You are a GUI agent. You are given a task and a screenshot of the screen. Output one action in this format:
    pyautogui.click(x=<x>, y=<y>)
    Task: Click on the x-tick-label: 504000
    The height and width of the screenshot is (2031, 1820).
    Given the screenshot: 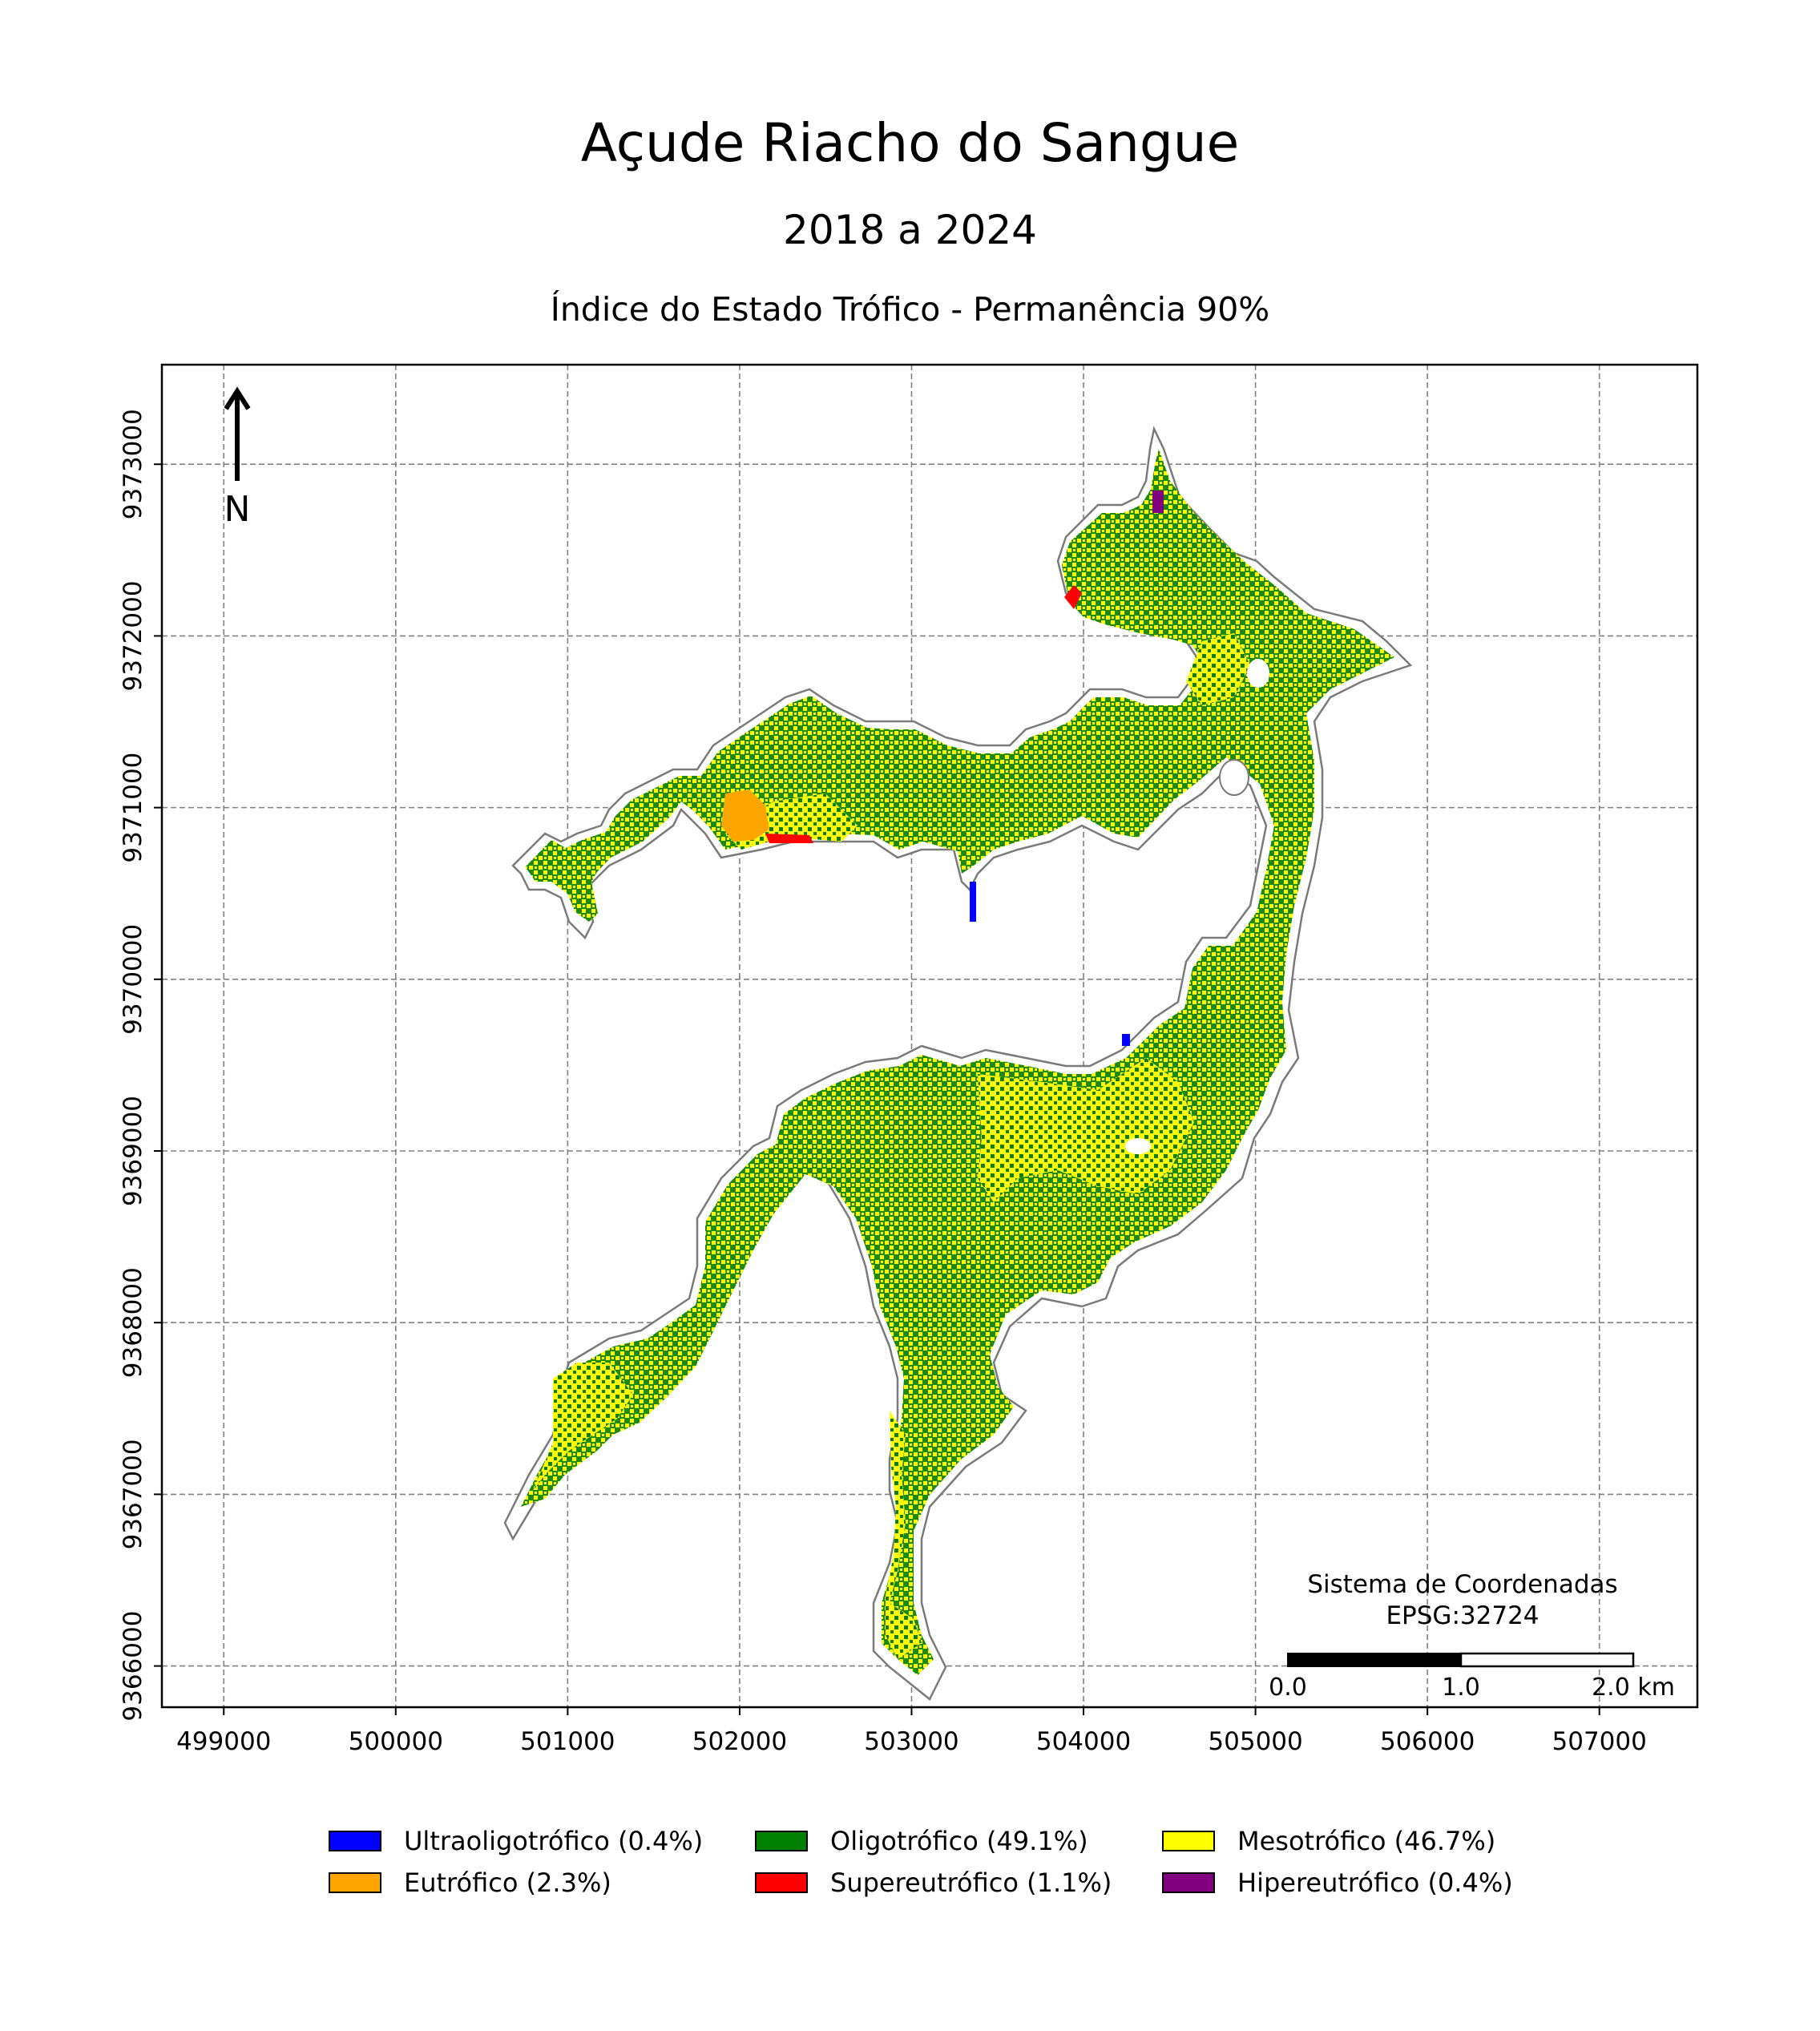 What is the action you would take?
    pyautogui.click(x=1083, y=1741)
    